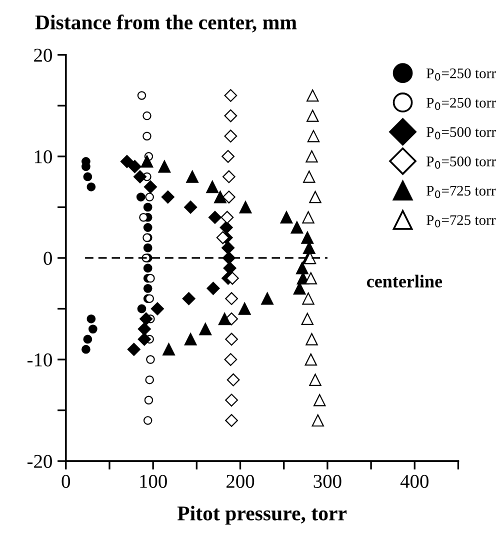 This screenshot has width=503, height=538. Describe the element at coordinates (240, 481) in the screenshot. I see `x-tick-label: 200` at that location.